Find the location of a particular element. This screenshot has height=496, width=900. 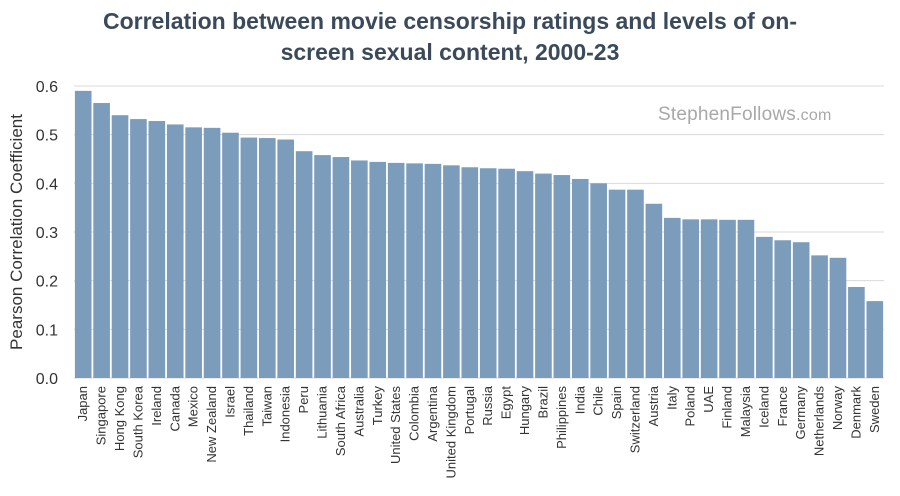

x-tick-label: Malaysia is located at coordinates (745, 411).